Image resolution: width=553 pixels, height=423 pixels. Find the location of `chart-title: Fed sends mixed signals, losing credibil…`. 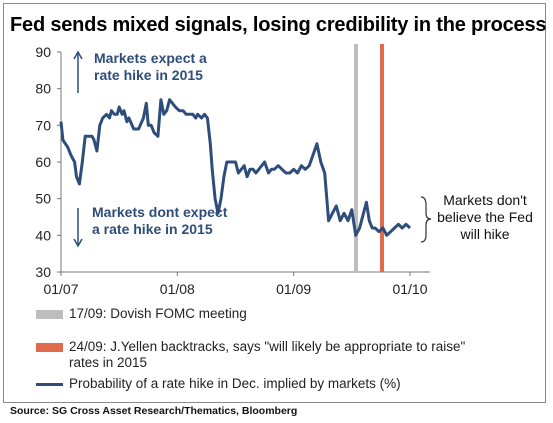

chart-title: Fed sends mixed signals, losing credibil… is located at coordinates (278, 25).